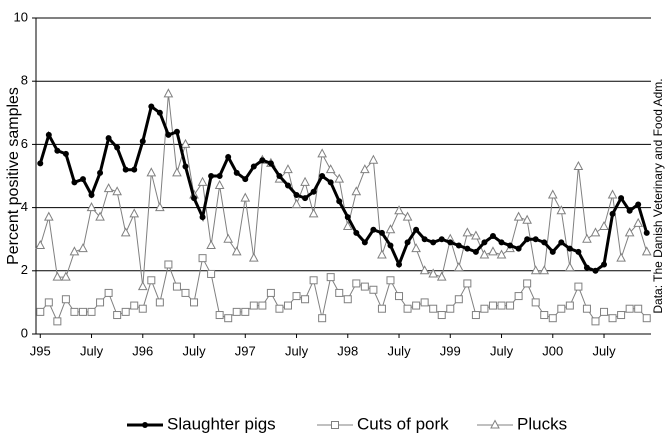  I want to click on legend-label: Cuts of pork, so click(403, 423).